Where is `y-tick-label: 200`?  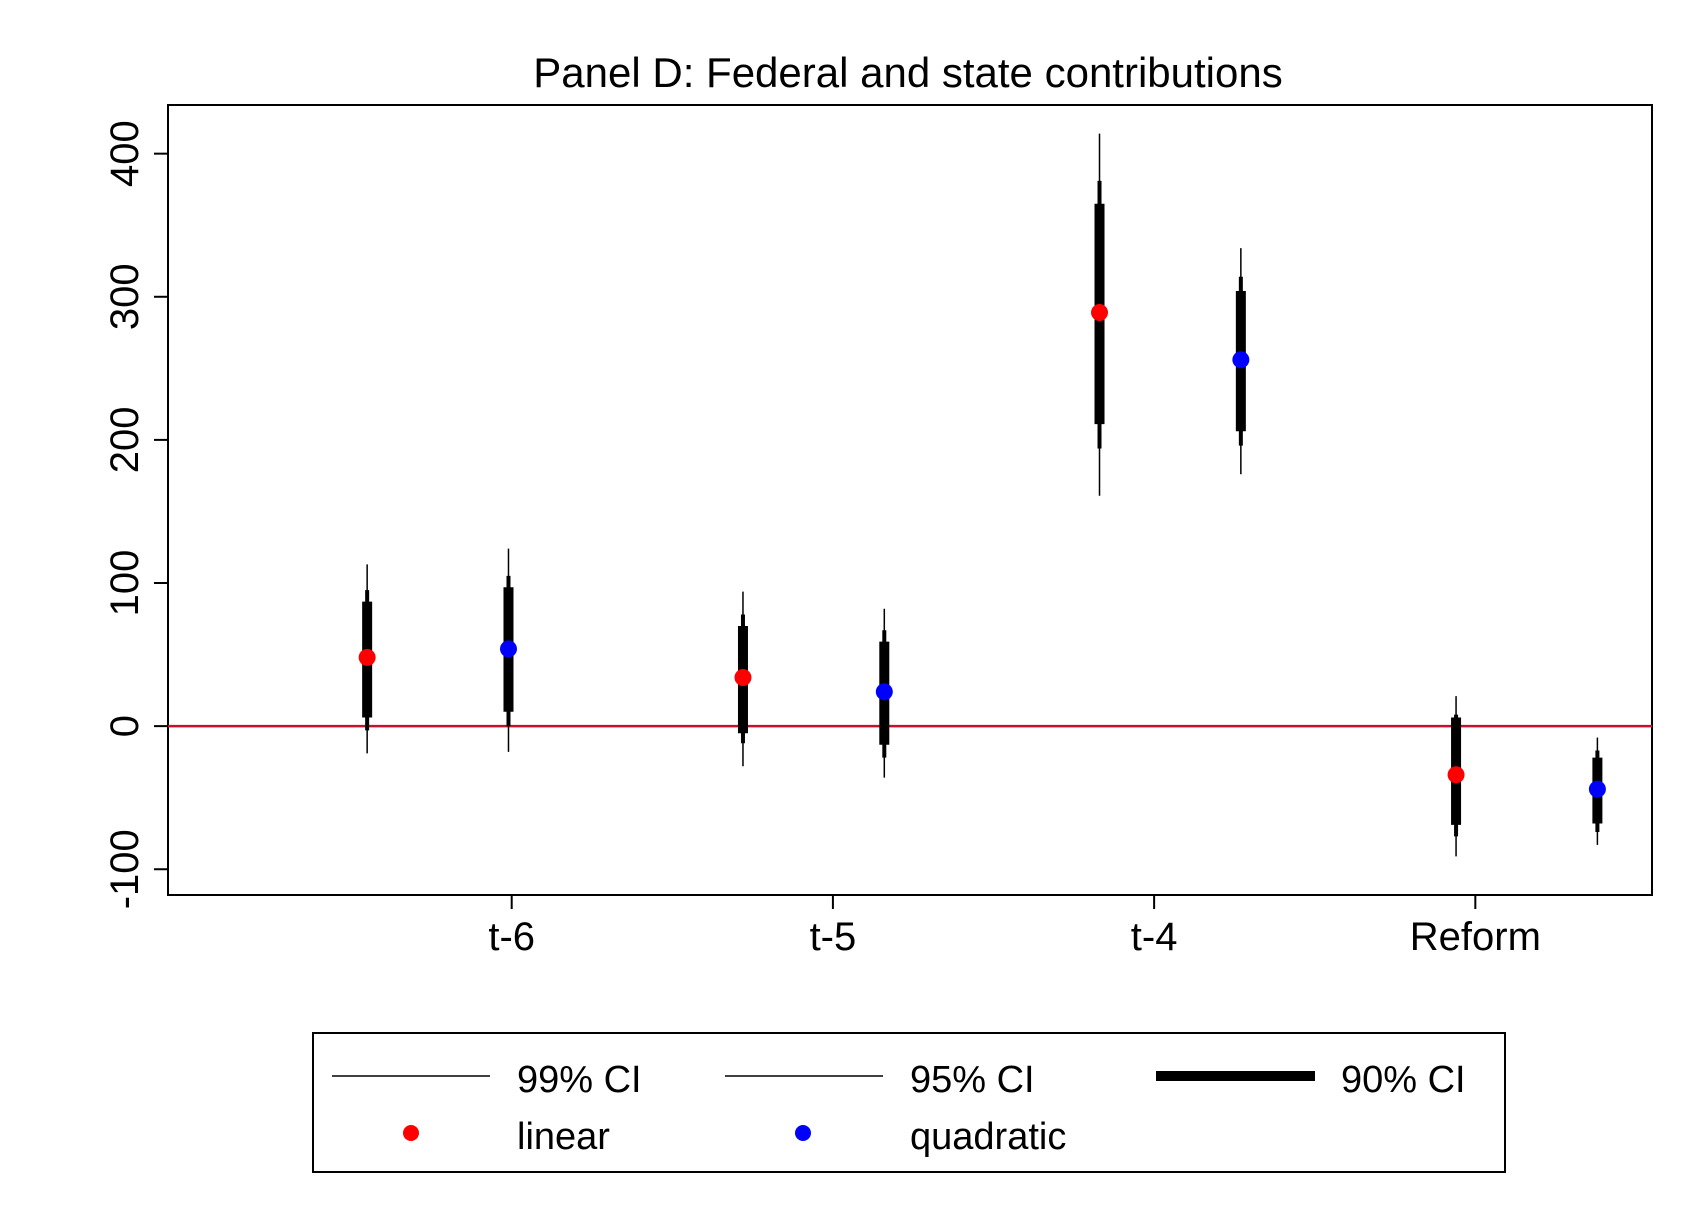 y-tick-label: 200 is located at coordinates (125, 440).